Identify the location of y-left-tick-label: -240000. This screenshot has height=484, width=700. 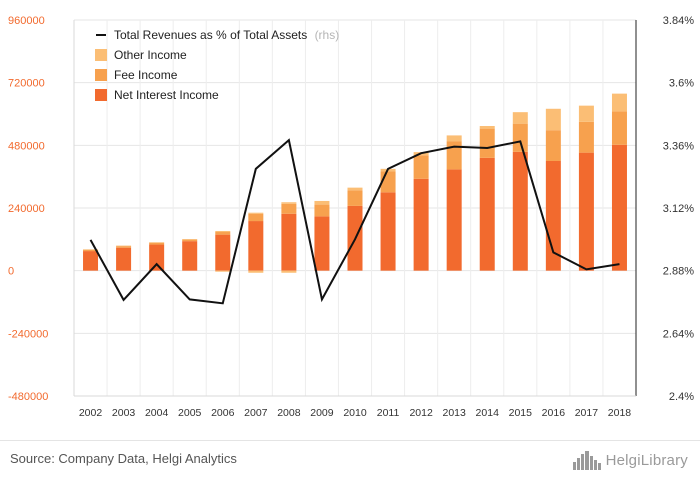
(28, 334).